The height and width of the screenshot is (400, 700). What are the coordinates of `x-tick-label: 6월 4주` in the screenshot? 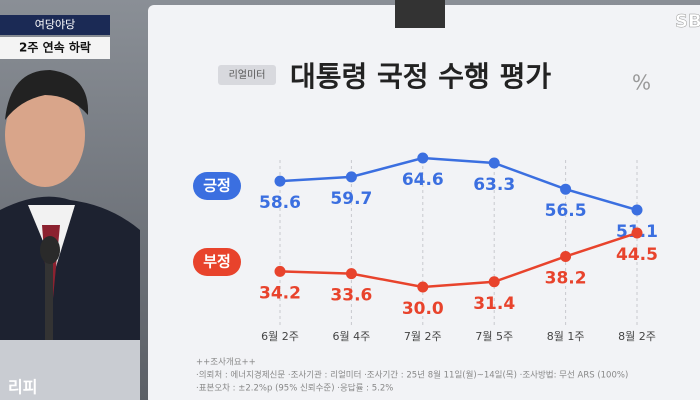 It's located at (352, 336).